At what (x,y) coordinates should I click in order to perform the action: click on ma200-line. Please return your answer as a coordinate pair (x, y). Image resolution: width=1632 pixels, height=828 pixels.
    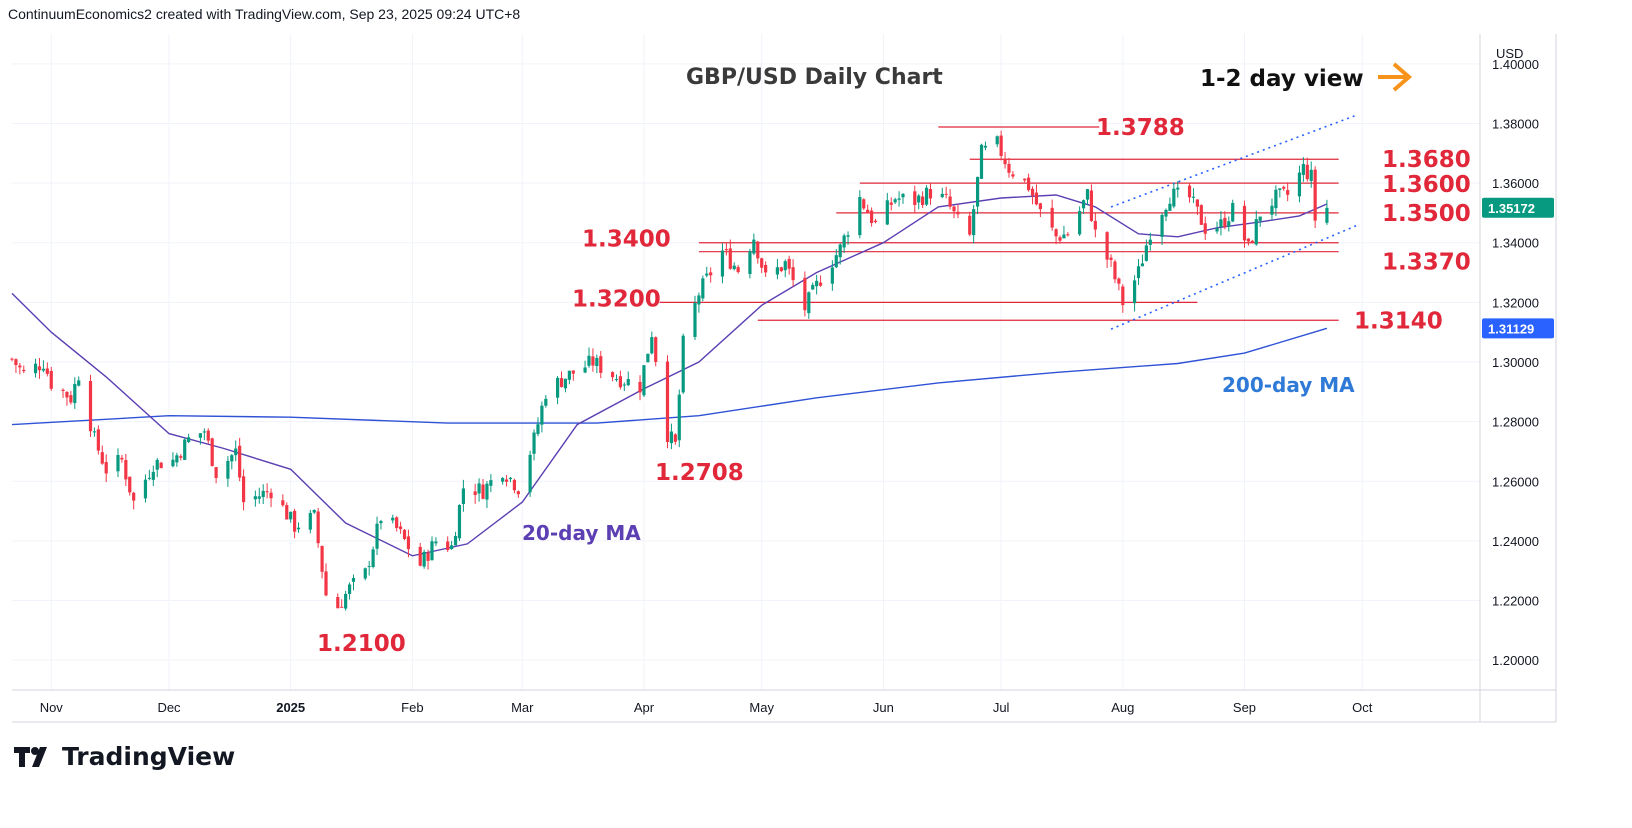
    Looking at the image, I should click on (669, 376).